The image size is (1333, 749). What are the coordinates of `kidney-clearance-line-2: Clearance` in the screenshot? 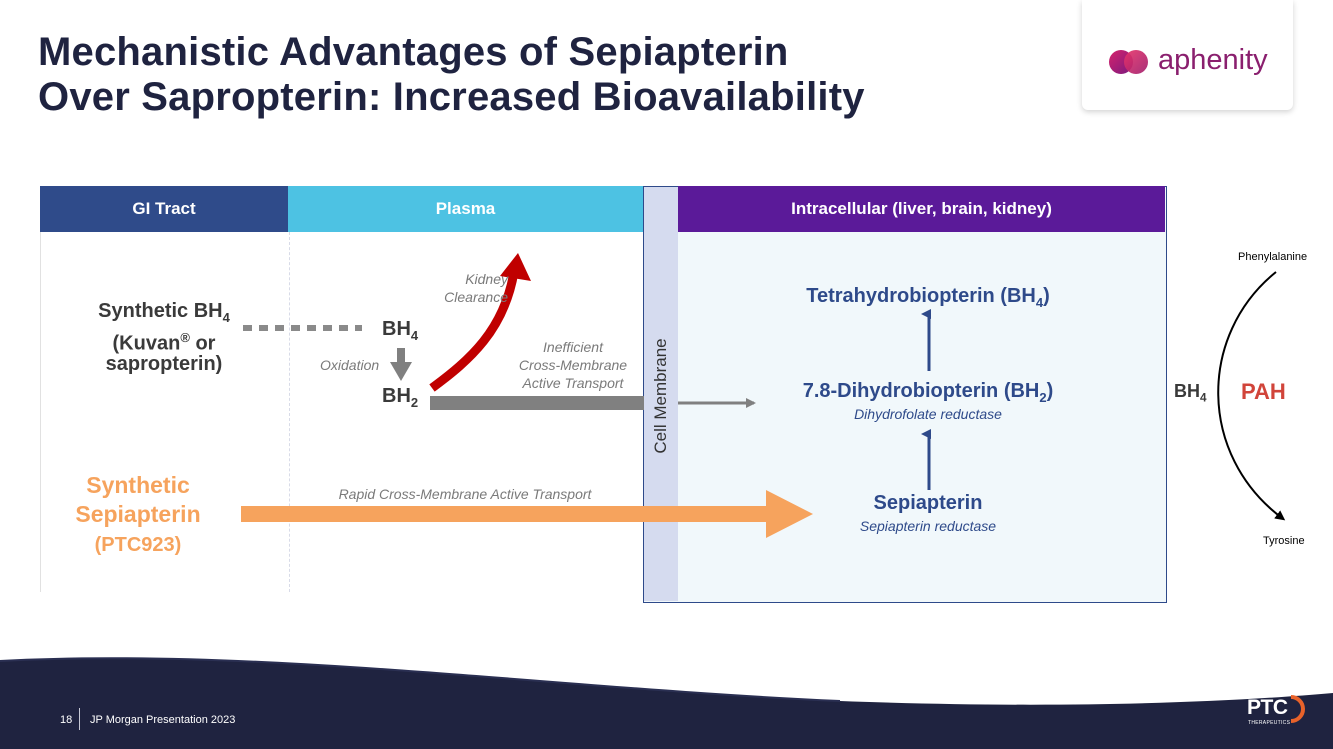 It's located at (476, 297).